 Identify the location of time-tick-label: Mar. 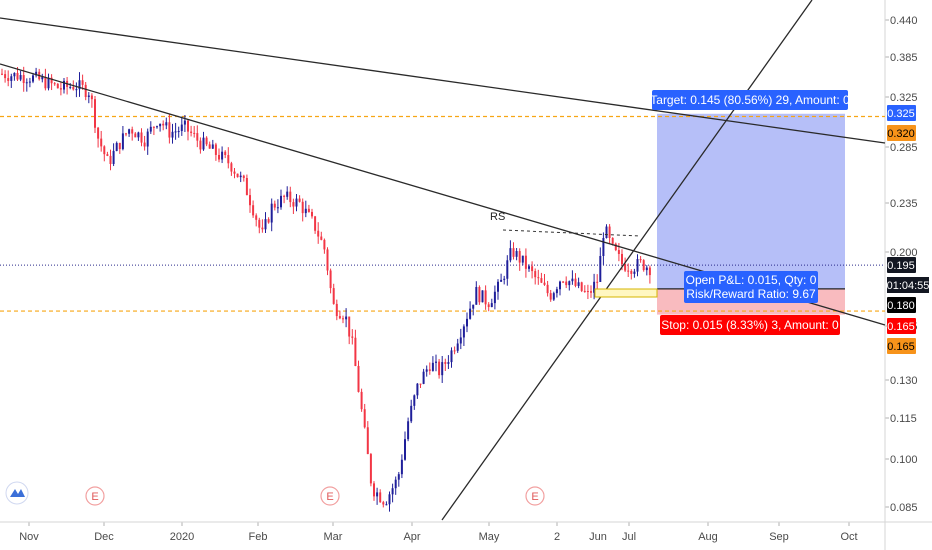
(333, 537).